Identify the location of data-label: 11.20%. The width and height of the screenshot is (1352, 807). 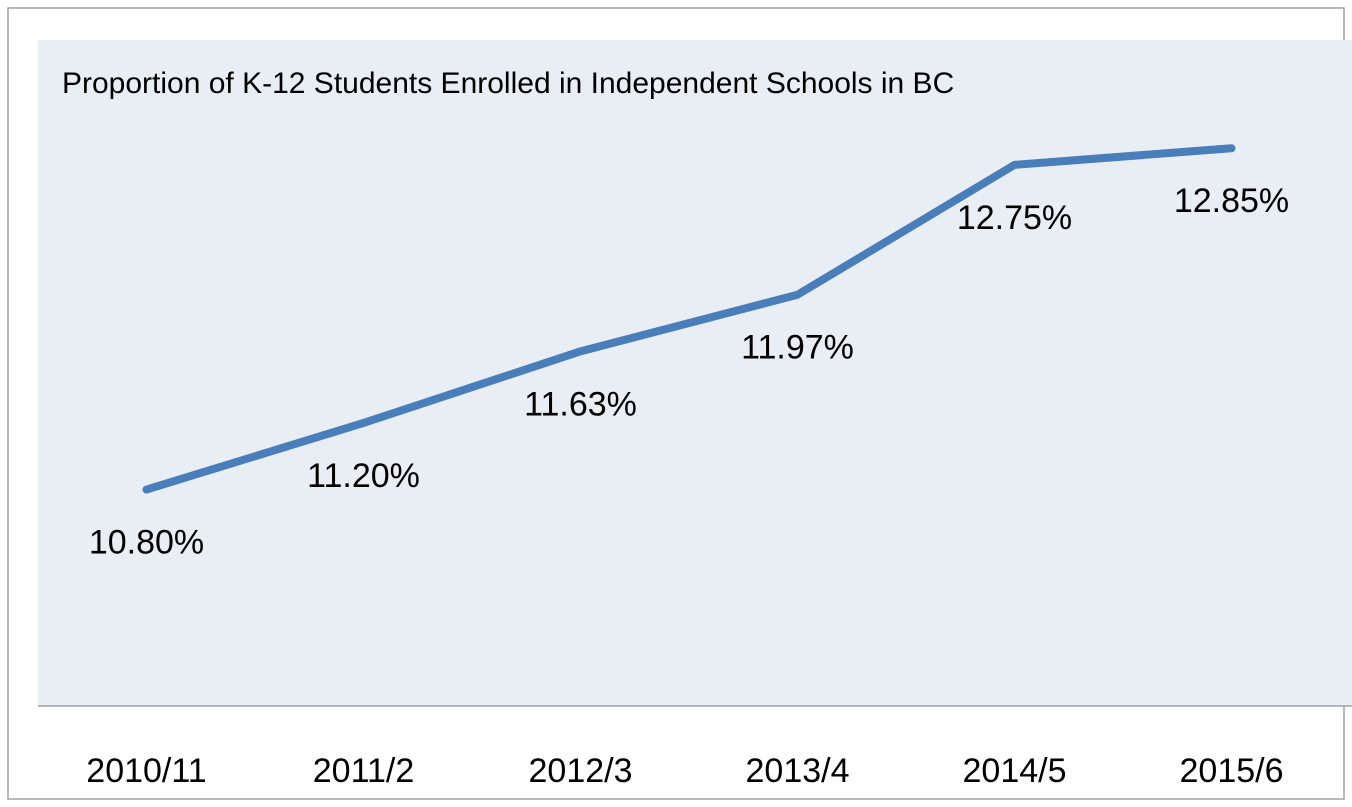
(363, 476).